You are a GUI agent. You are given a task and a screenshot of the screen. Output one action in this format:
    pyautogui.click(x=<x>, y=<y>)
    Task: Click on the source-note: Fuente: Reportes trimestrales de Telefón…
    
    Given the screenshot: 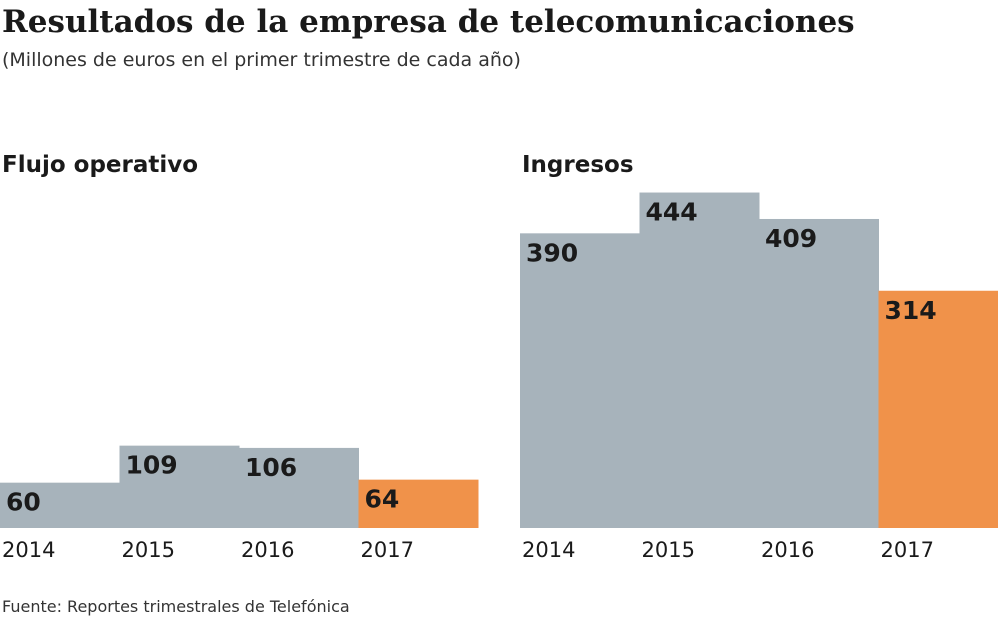 What is the action you would take?
    pyautogui.click(x=176, y=606)
    